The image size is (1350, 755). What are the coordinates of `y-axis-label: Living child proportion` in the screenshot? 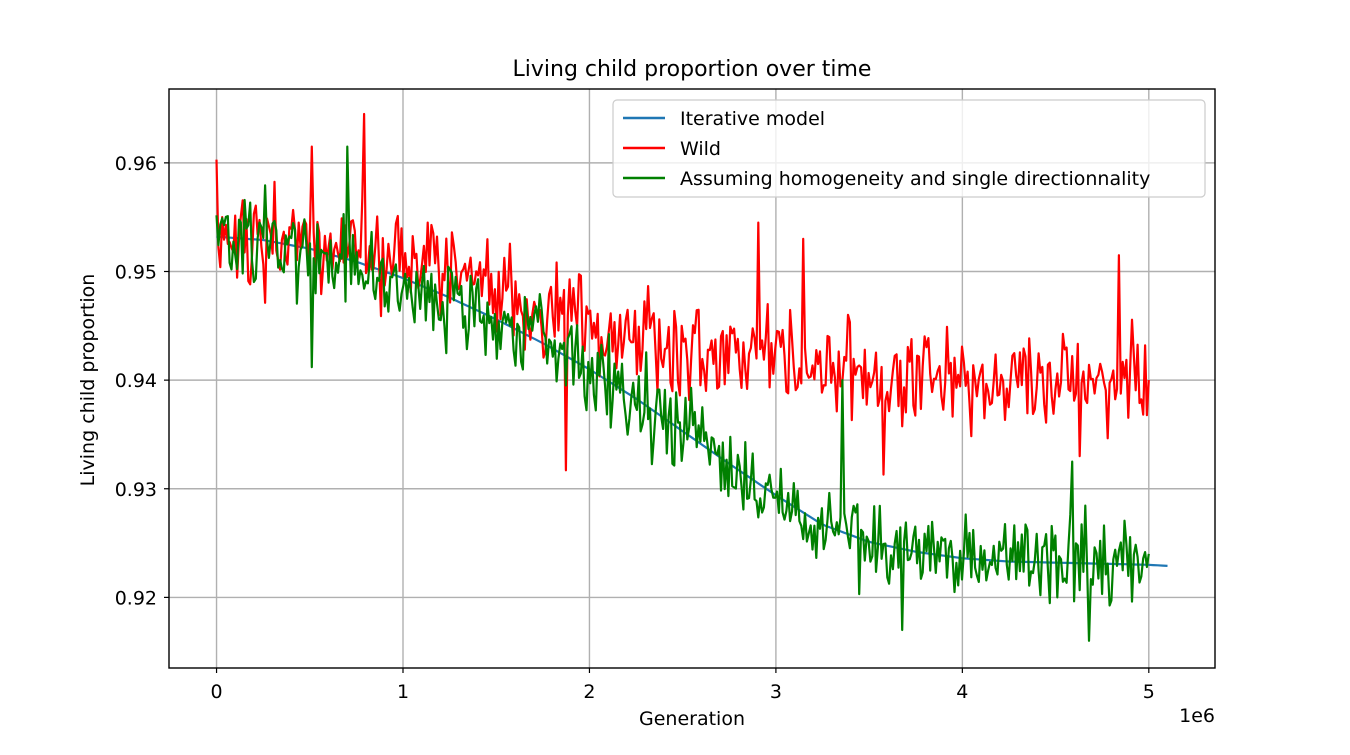 It's located at (88, 380).